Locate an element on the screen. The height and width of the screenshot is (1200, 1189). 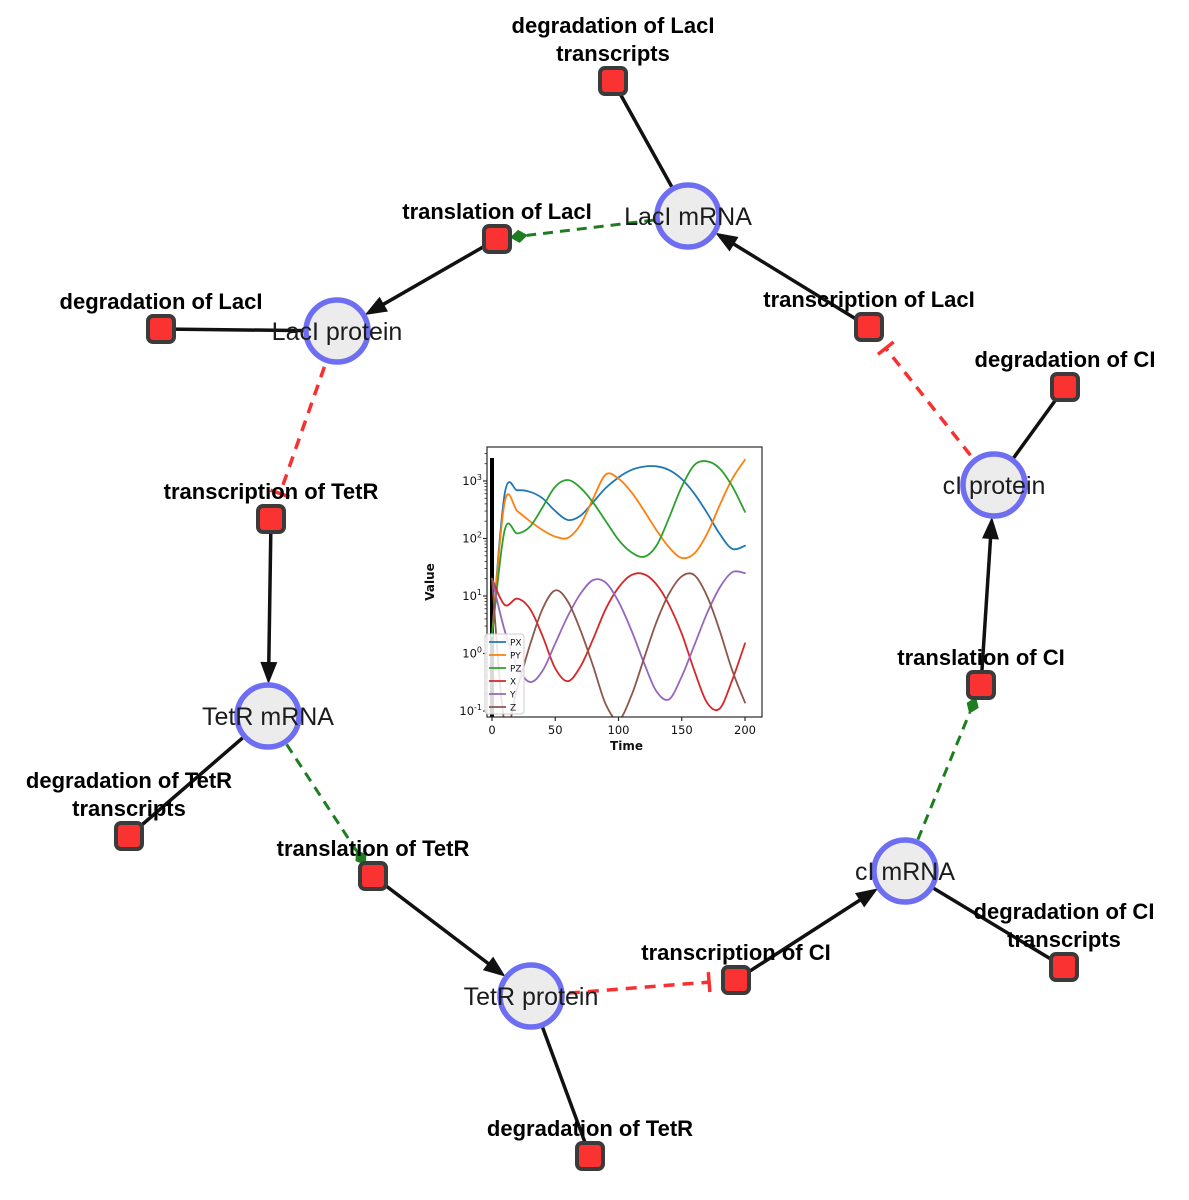
y-tick-label: 10³ is located at coordinates (472, 480).